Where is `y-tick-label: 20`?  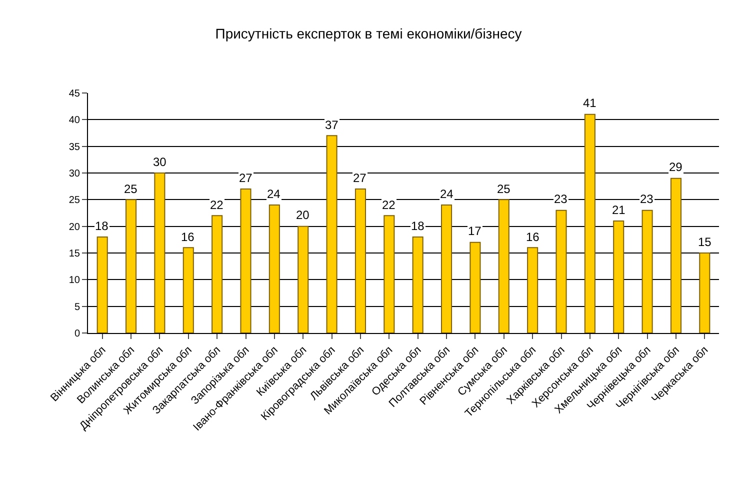
y-tick-label: 20 is located at coordinates (74, 227).